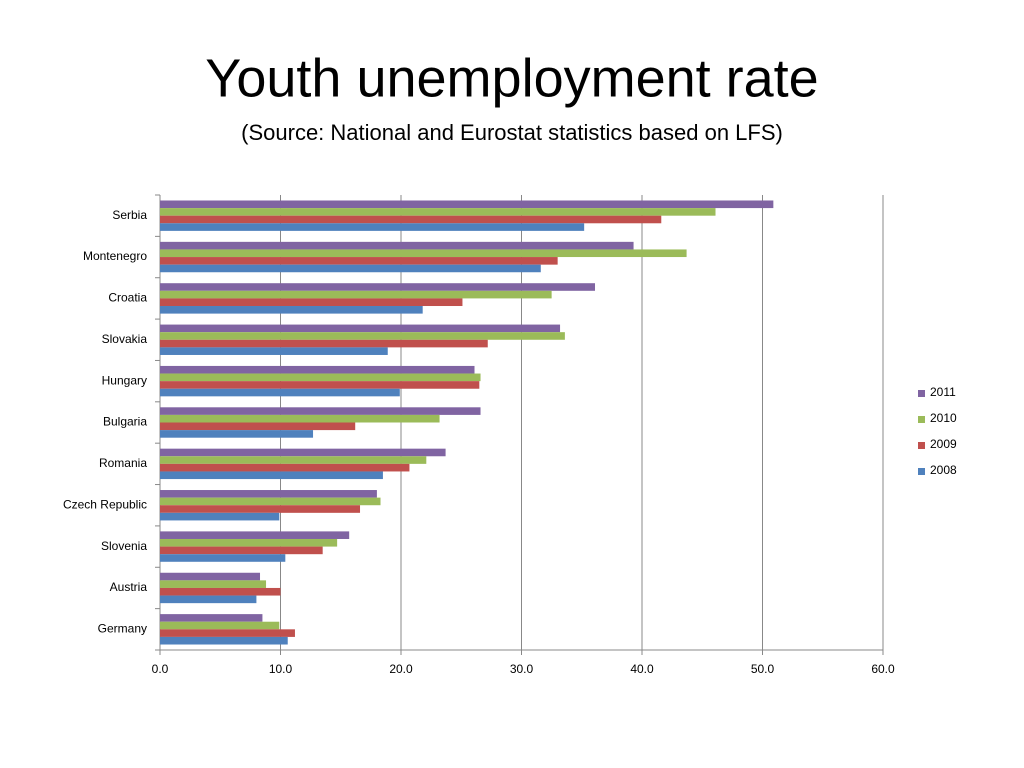 This screenshot has width=1024, height=768. What do you see at coordinates (511, 78) in the screenshot?
I see `chart-title: Youth unemployment rate` at bounding box center [511, 78].